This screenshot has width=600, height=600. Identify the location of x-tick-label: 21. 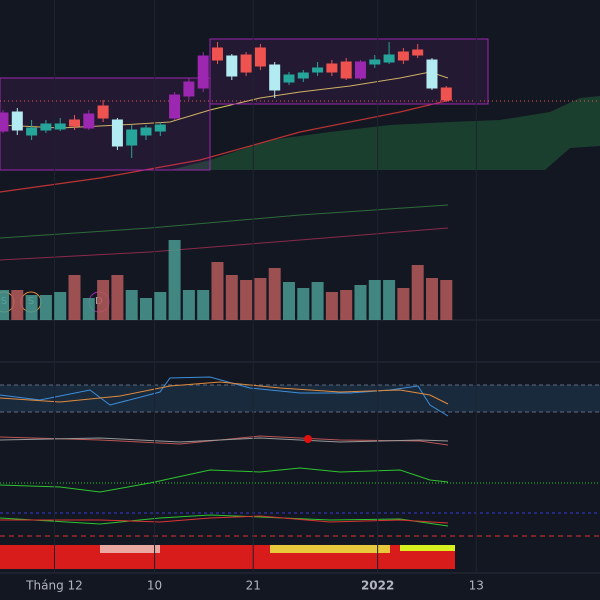
(253, 586).